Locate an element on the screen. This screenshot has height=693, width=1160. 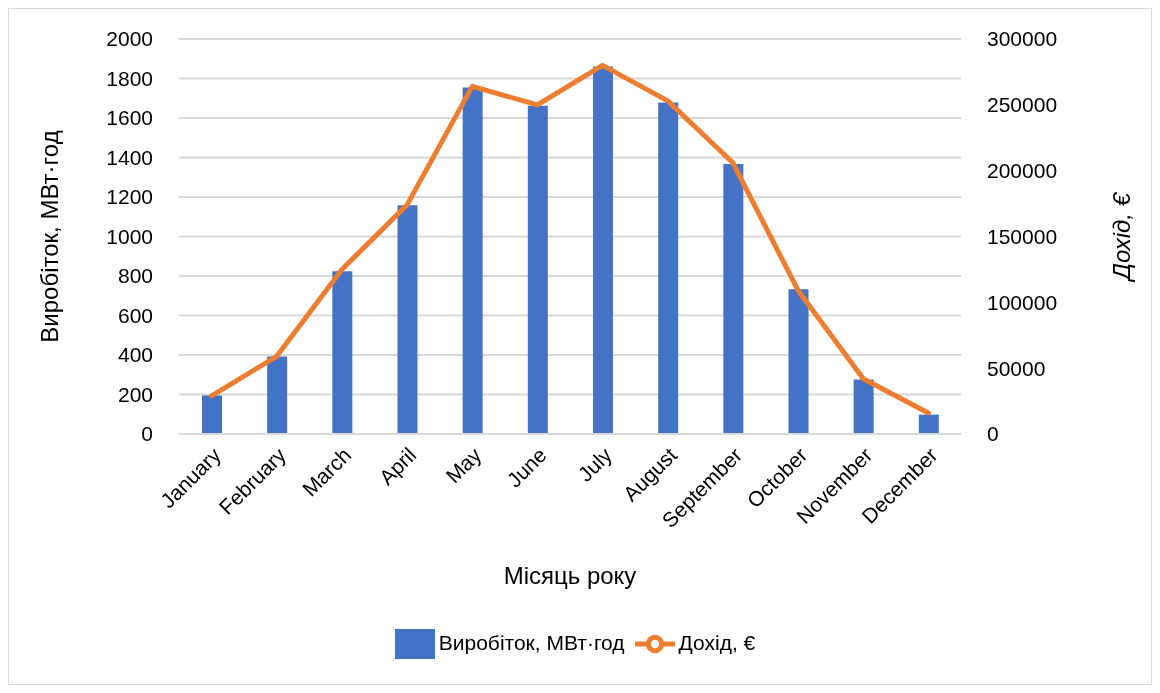
legend-label: Дохід, € is located at coordinates (717, 642).